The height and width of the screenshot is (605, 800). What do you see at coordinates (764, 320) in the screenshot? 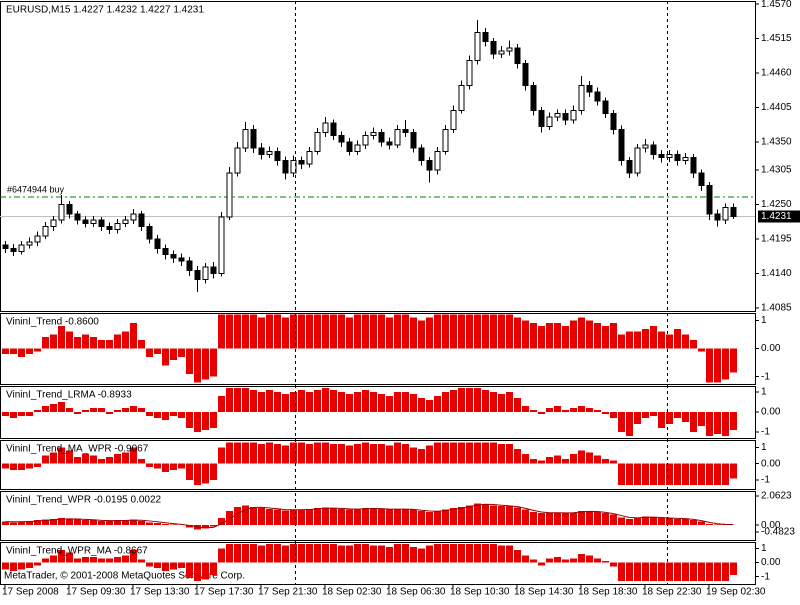
I see `y-tick-label: 1` at bounding box center [764, 320].